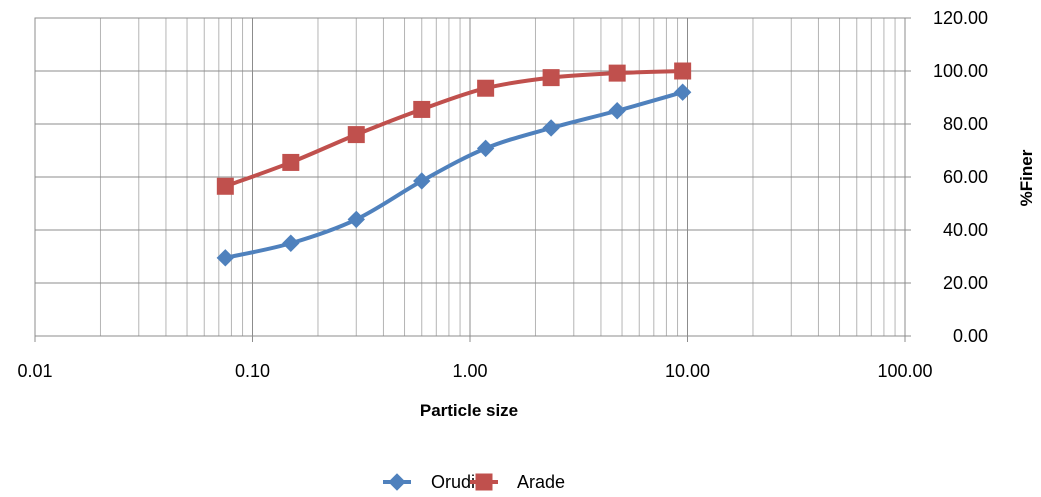 The height and width of the screenshot is (497, 1041). Describe the element at coordinates (429, 482) in the screenshot. I see `legend-item-orudi: Orudi` at that location.